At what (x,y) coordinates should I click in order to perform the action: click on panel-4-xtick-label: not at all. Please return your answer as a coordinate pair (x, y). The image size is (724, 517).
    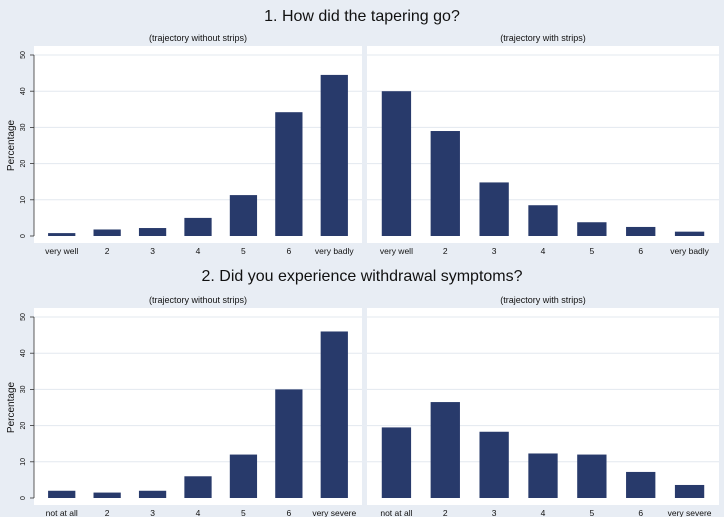
    Looking at the image, I should click on (396, 512).